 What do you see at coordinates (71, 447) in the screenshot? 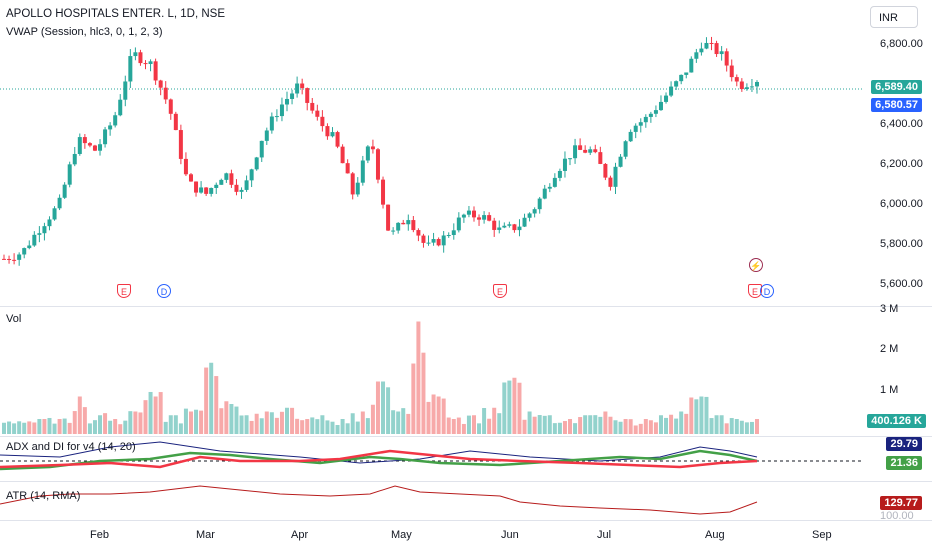
I see `adx-title: ADX and DI for v4 (14, 20)` at bounding box center [71, 447].